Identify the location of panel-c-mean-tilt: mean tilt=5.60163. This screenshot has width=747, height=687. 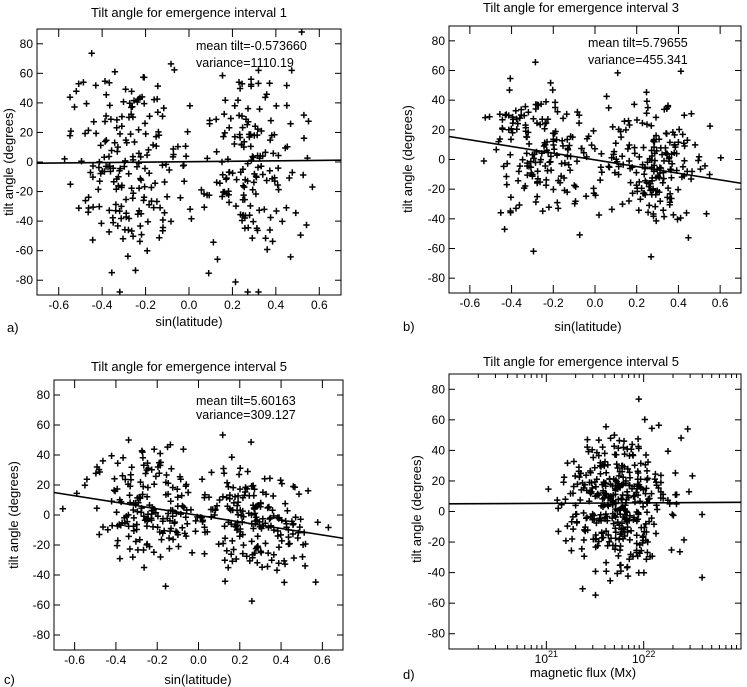
(246, 401).